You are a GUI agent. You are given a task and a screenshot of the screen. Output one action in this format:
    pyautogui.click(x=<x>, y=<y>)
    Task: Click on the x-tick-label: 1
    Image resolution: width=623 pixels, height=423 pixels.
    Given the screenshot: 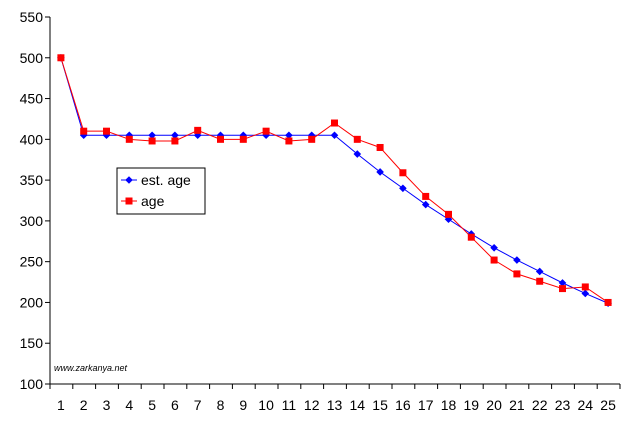 What is the action you would take?
    pyautogui.click(x=61, y=405)
    